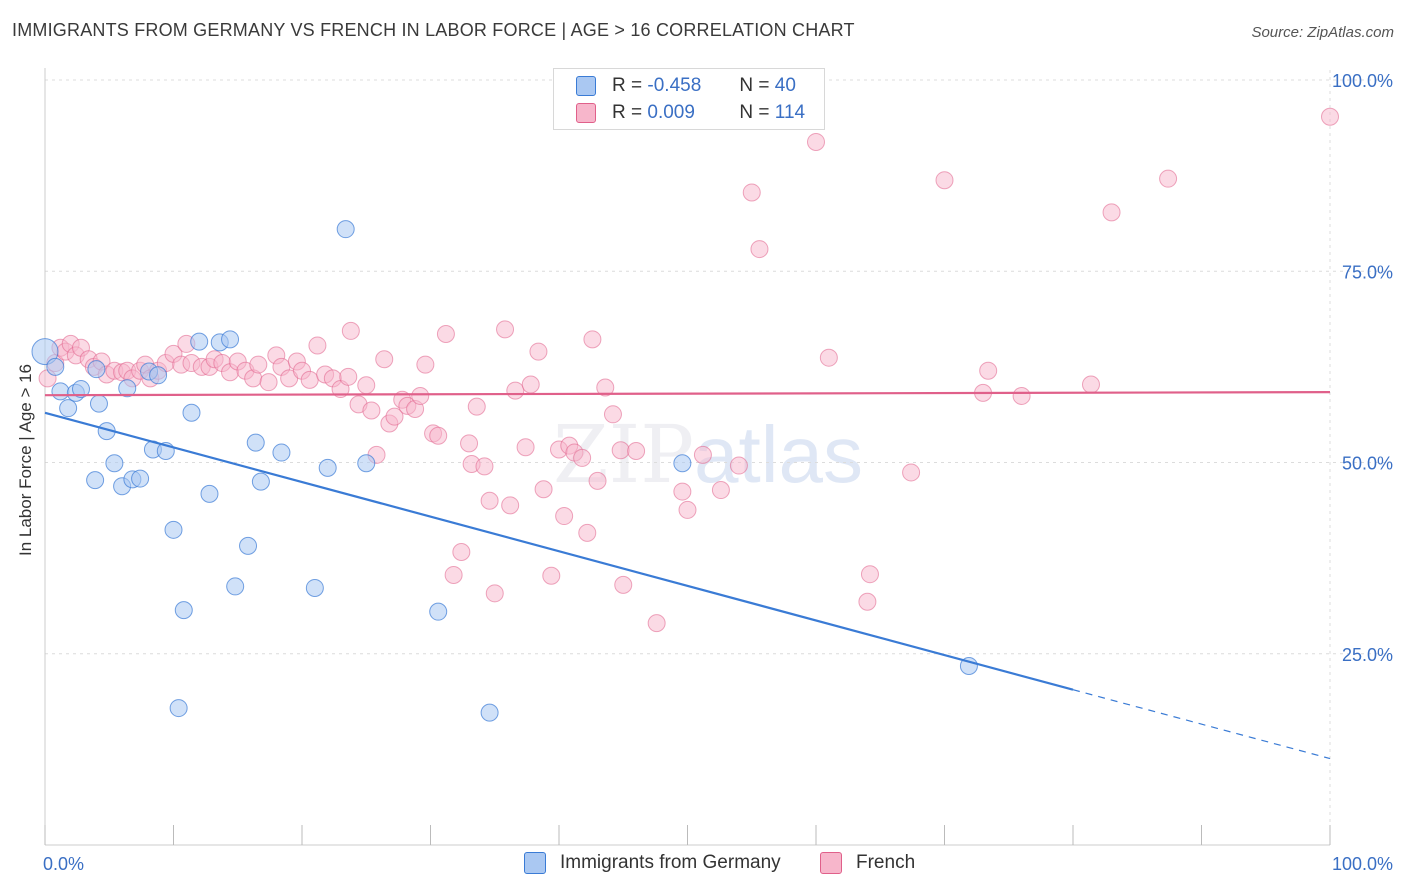 Image resolution: width=1406 pixels, height=892 pixels. What do you see at coordinates (586, 113) in the screenshot?
I see `legend-swatch-french` at bounding box center [586, 113].